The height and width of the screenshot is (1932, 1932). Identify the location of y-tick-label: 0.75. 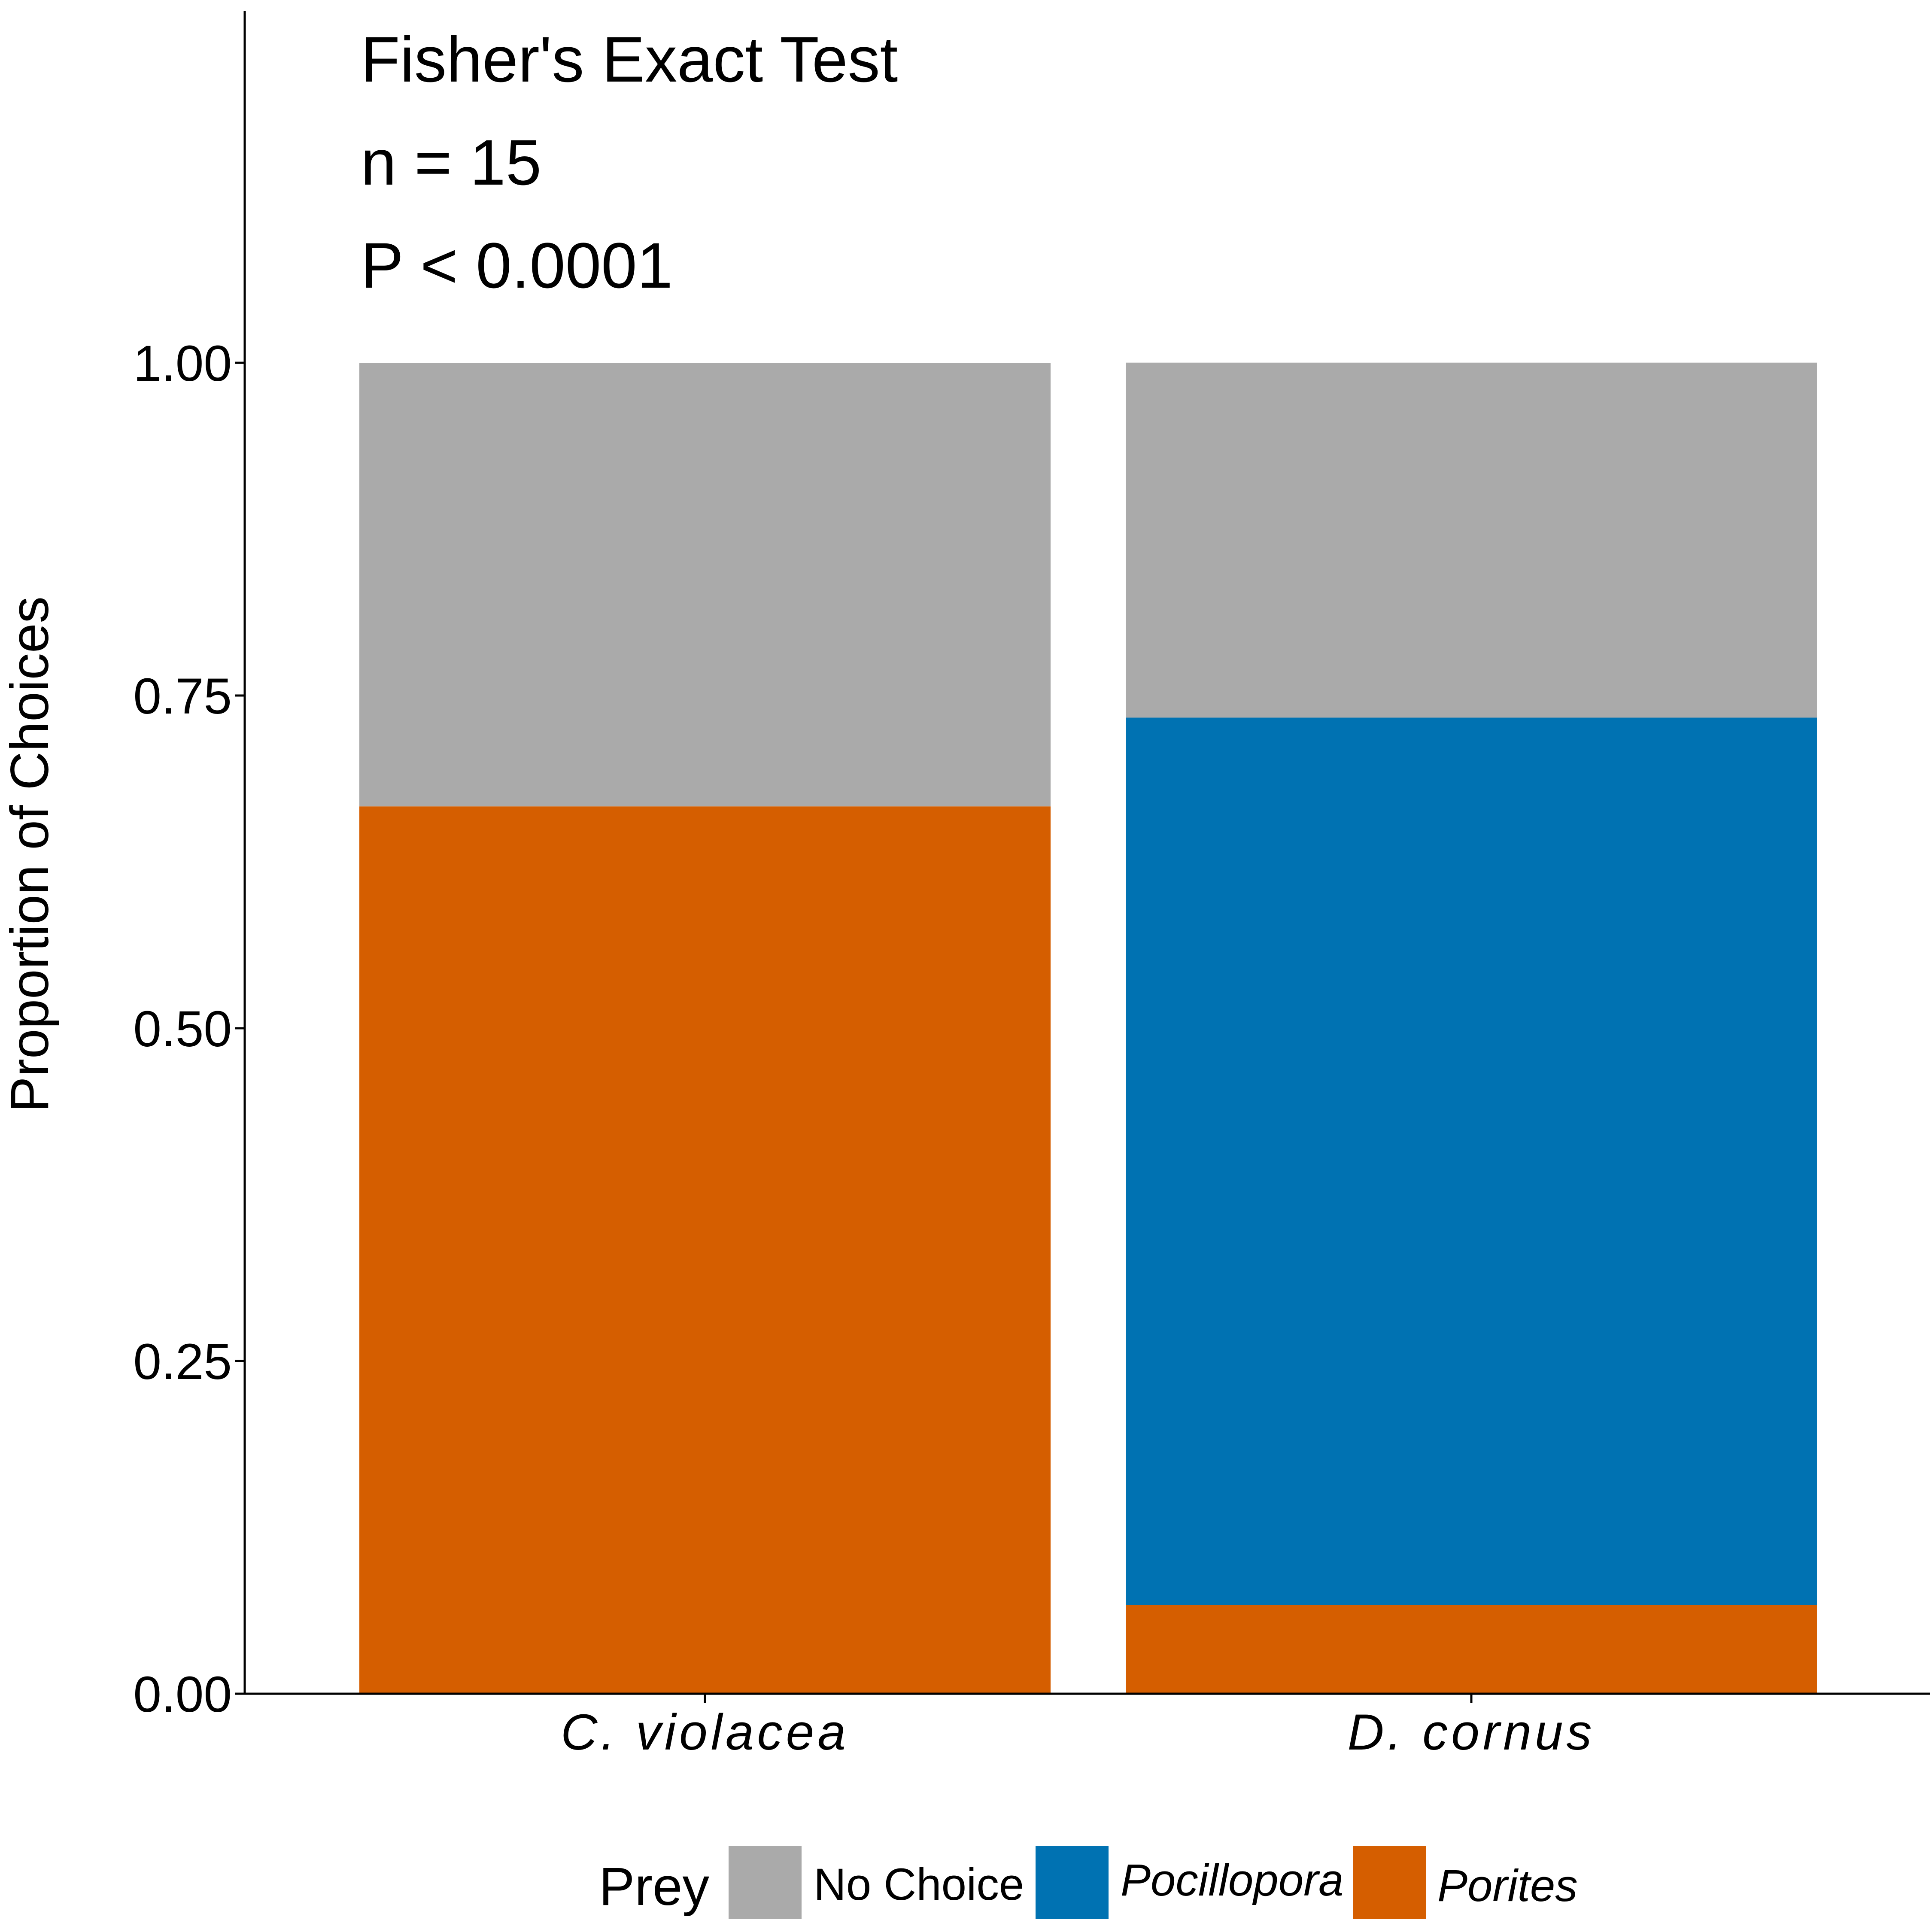
(182, 696).